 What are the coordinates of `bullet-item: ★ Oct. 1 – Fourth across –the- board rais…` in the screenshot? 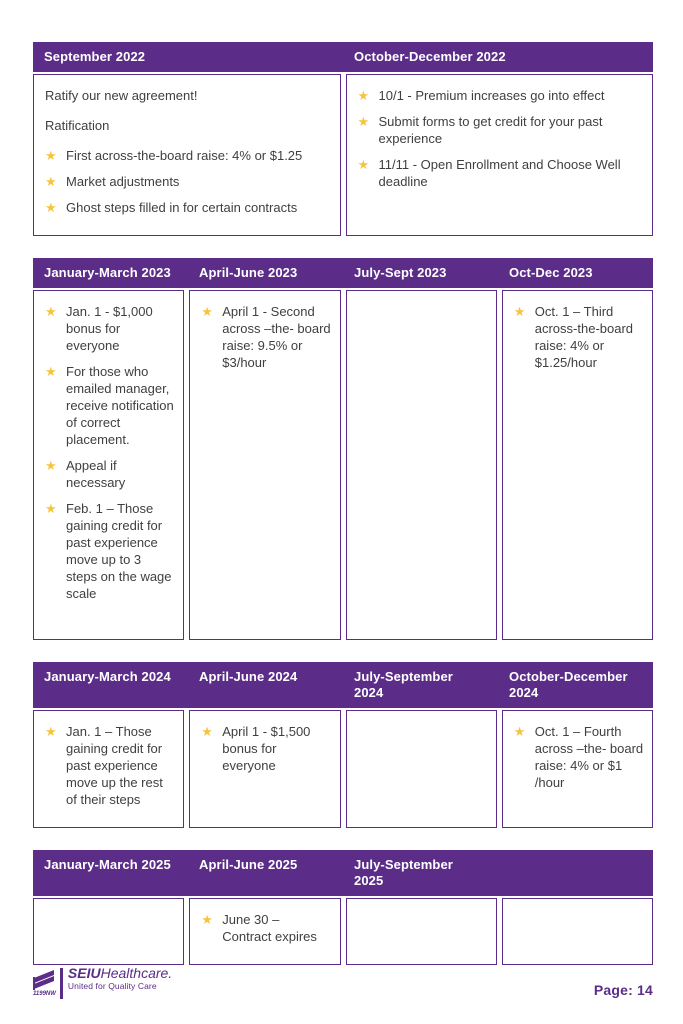 It's located at (579, 757).